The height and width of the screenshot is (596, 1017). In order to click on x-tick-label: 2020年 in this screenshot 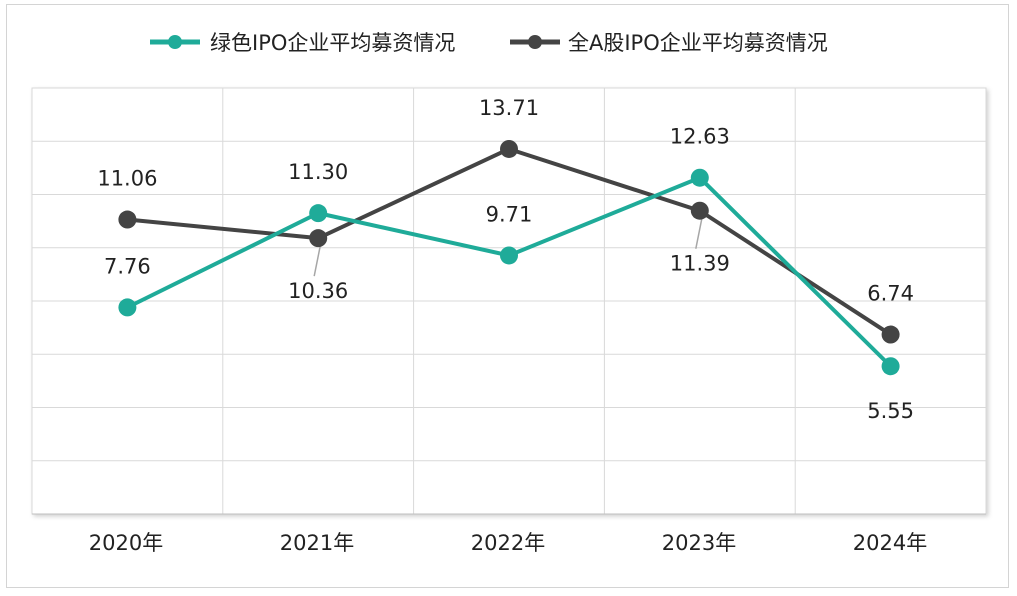, I will do `click(126, 543)`.